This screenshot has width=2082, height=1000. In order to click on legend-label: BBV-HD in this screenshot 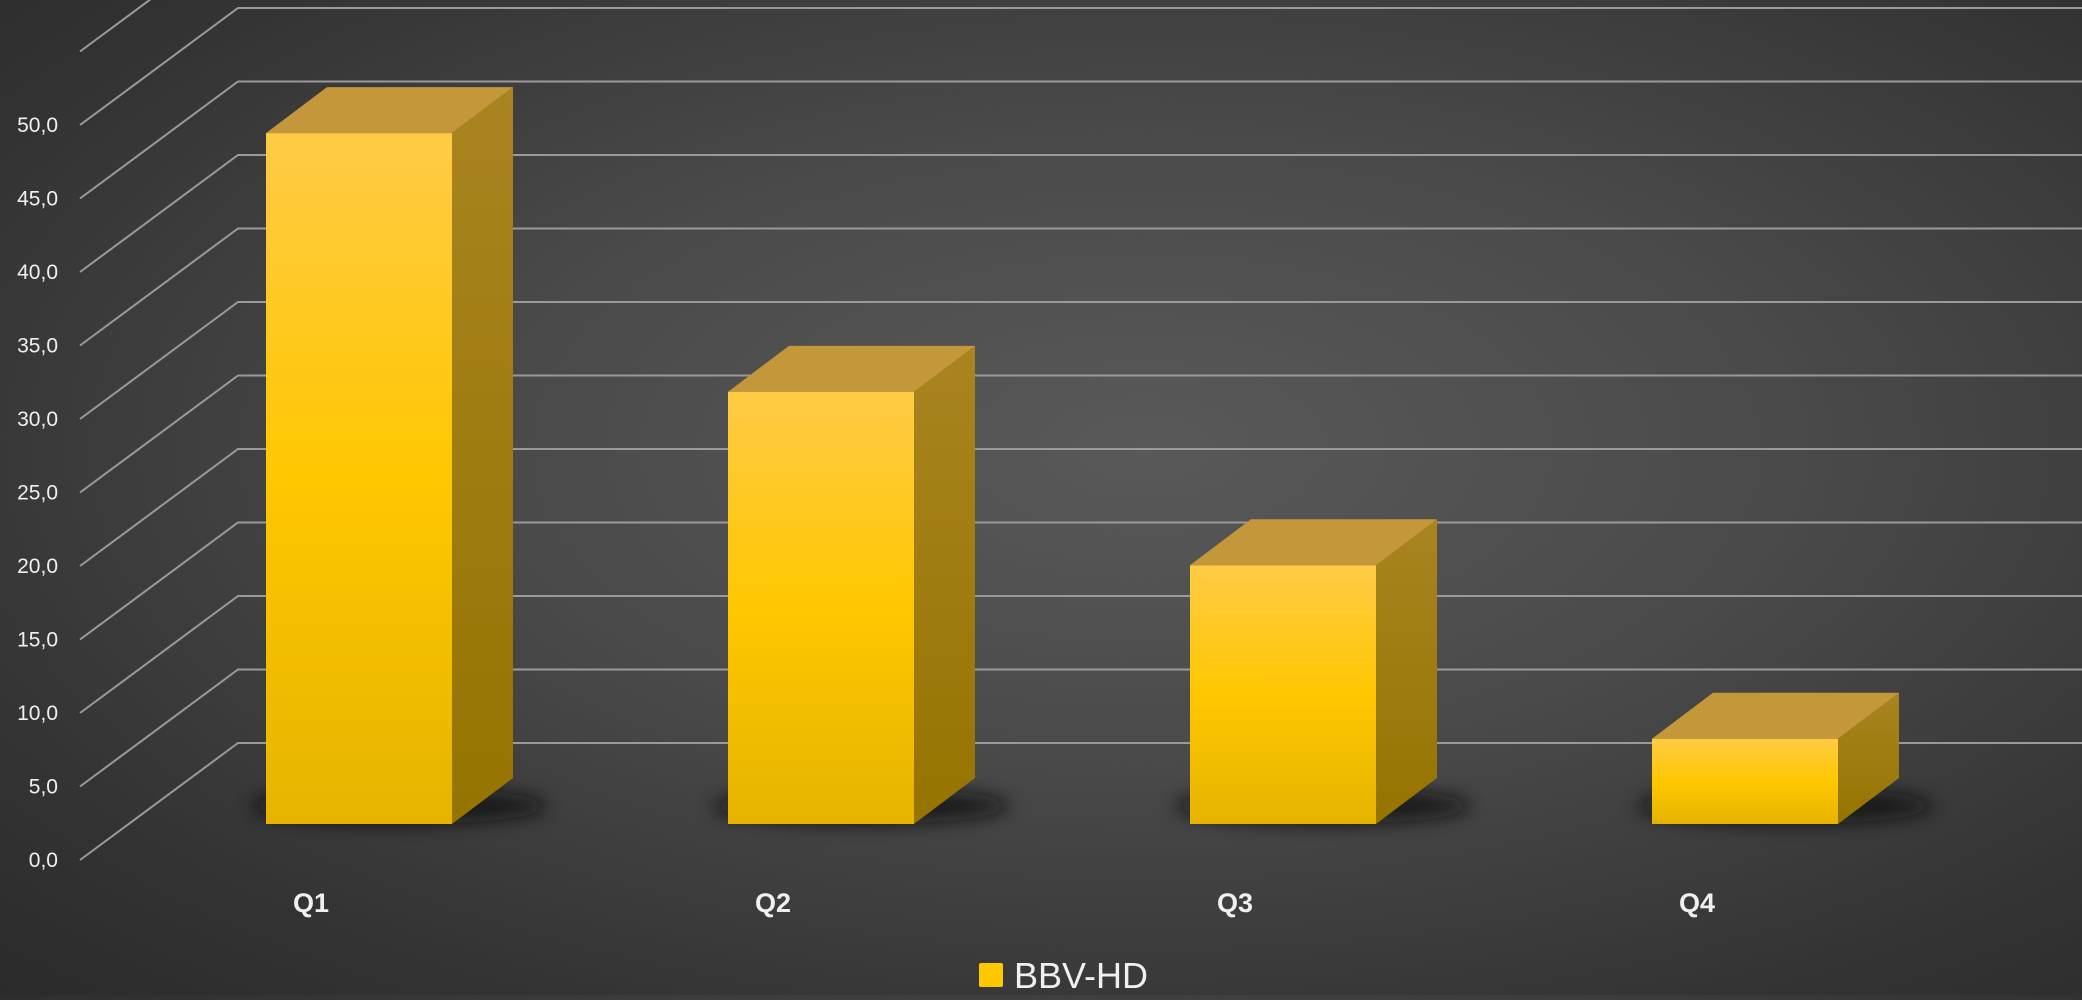, I will do `click(1081, 975)`.